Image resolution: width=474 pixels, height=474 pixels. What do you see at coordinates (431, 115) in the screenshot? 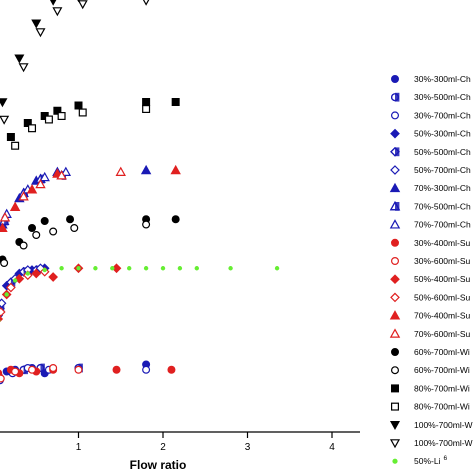
I see `legend-item: 30%-700ml-Ch` at bounding box center [431, 115].